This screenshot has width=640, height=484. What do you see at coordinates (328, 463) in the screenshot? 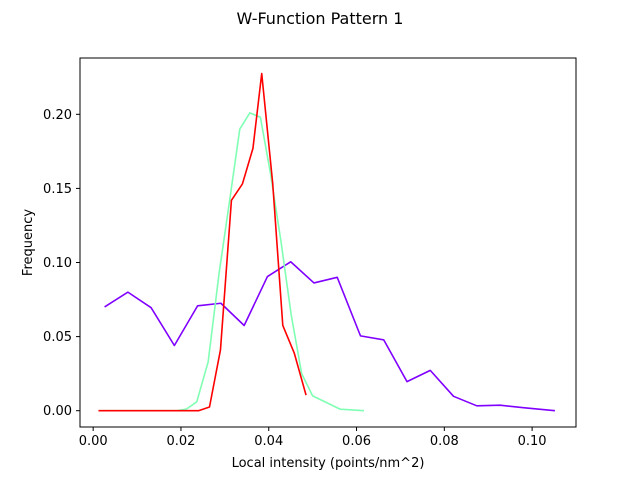
I see `x-axis-label: Local intensity (points/nm^2)` at bounding box center [328, 463].